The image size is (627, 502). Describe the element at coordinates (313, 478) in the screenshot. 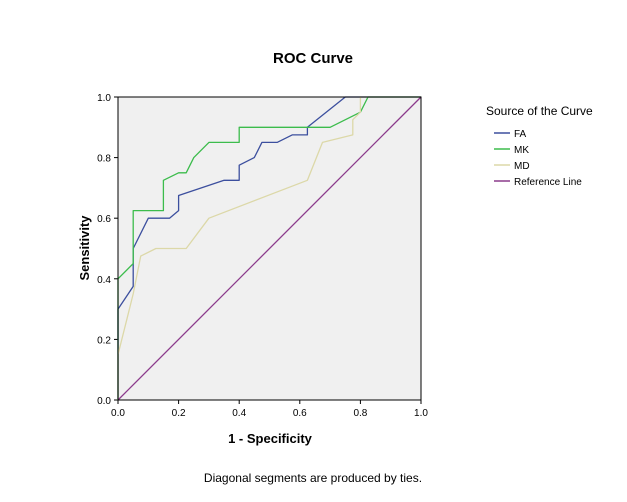

I see `footnote: Diagonal segments are produced by ties.` at that location.